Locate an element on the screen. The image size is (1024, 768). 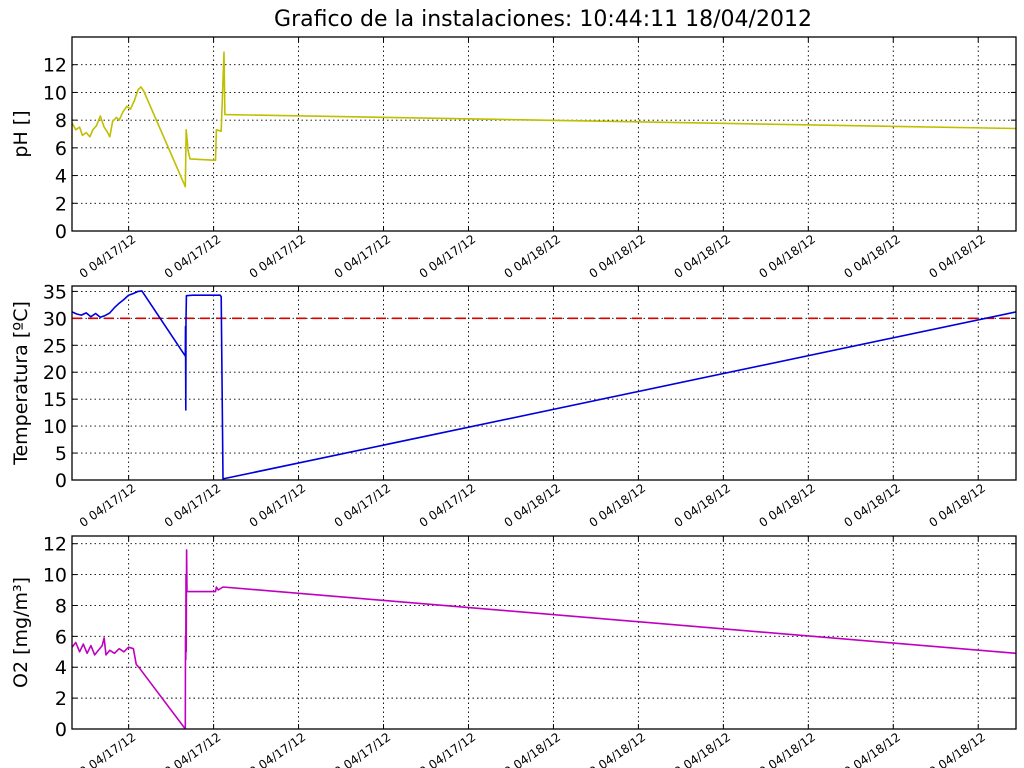
ph-y-tick-label: 0 is located at coordinates (61, 232).